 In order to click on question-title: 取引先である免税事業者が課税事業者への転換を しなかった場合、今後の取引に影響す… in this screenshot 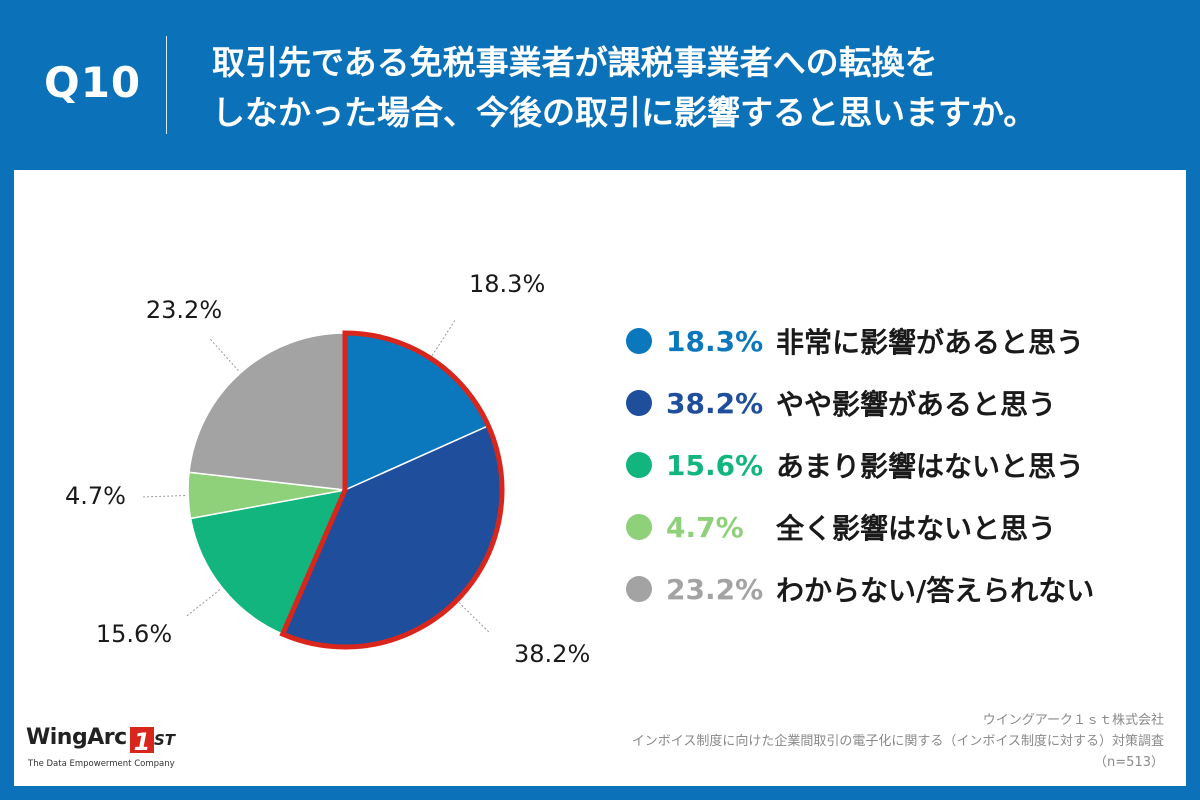, I will do `click(692, 88)`.